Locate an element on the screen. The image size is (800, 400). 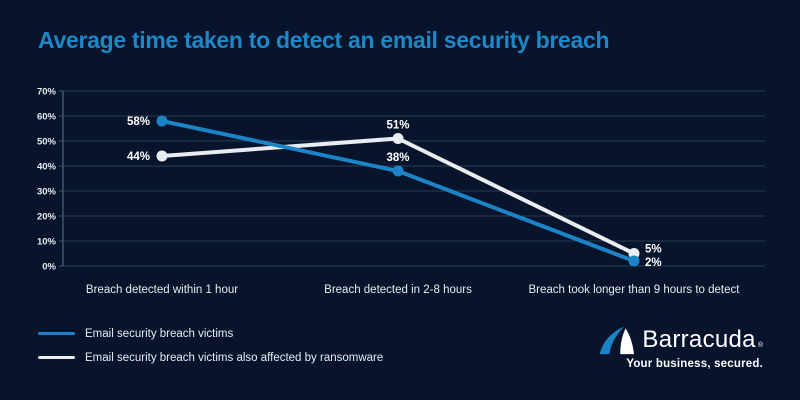
y-axis-tick-label: 50% is located at coordinates (47, 142).